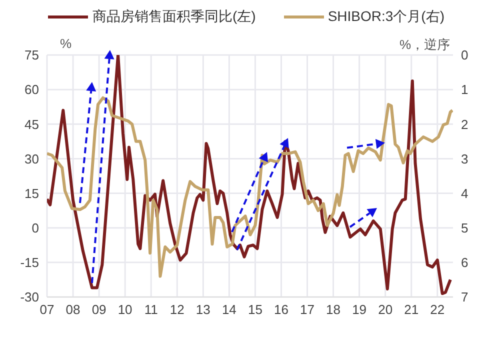 The height and width of the screenshot is (344, 500). What do you see at coordinates (125, 310) in the screenshot?
I see `x-tick-label: 10` at bounding box center [125, 310].